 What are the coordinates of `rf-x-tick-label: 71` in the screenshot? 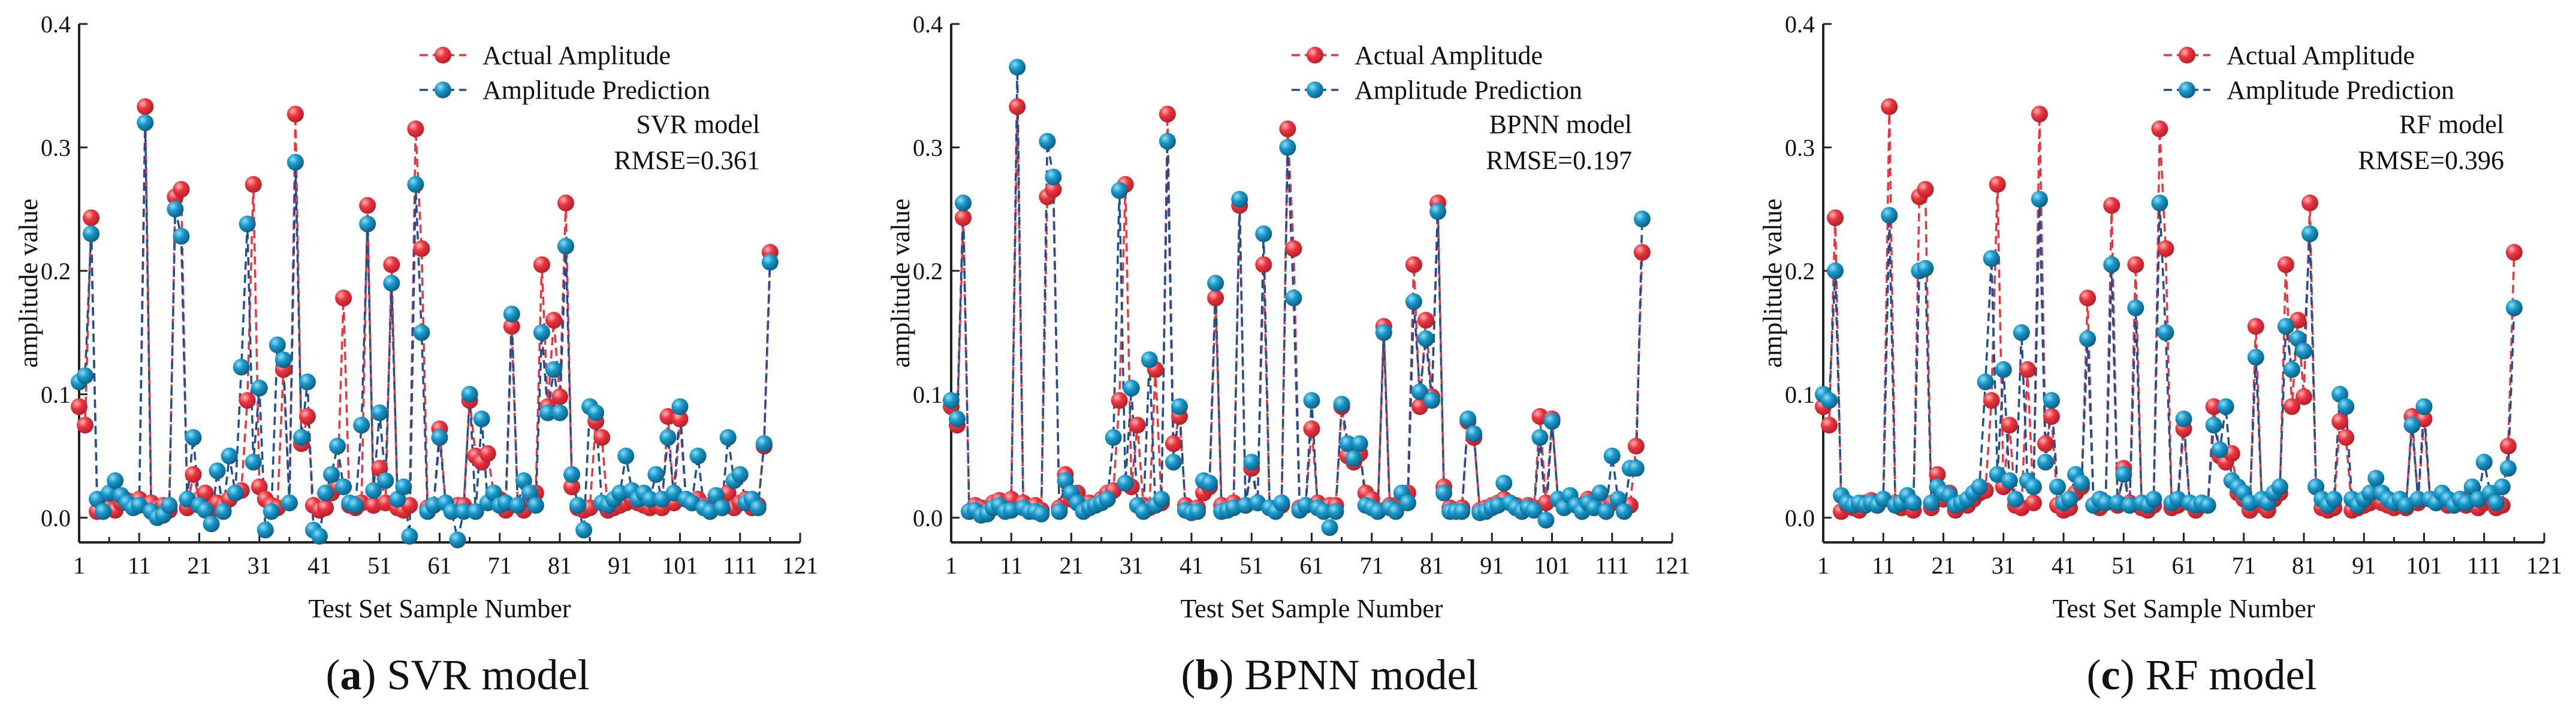 It's located at (2244, 565).